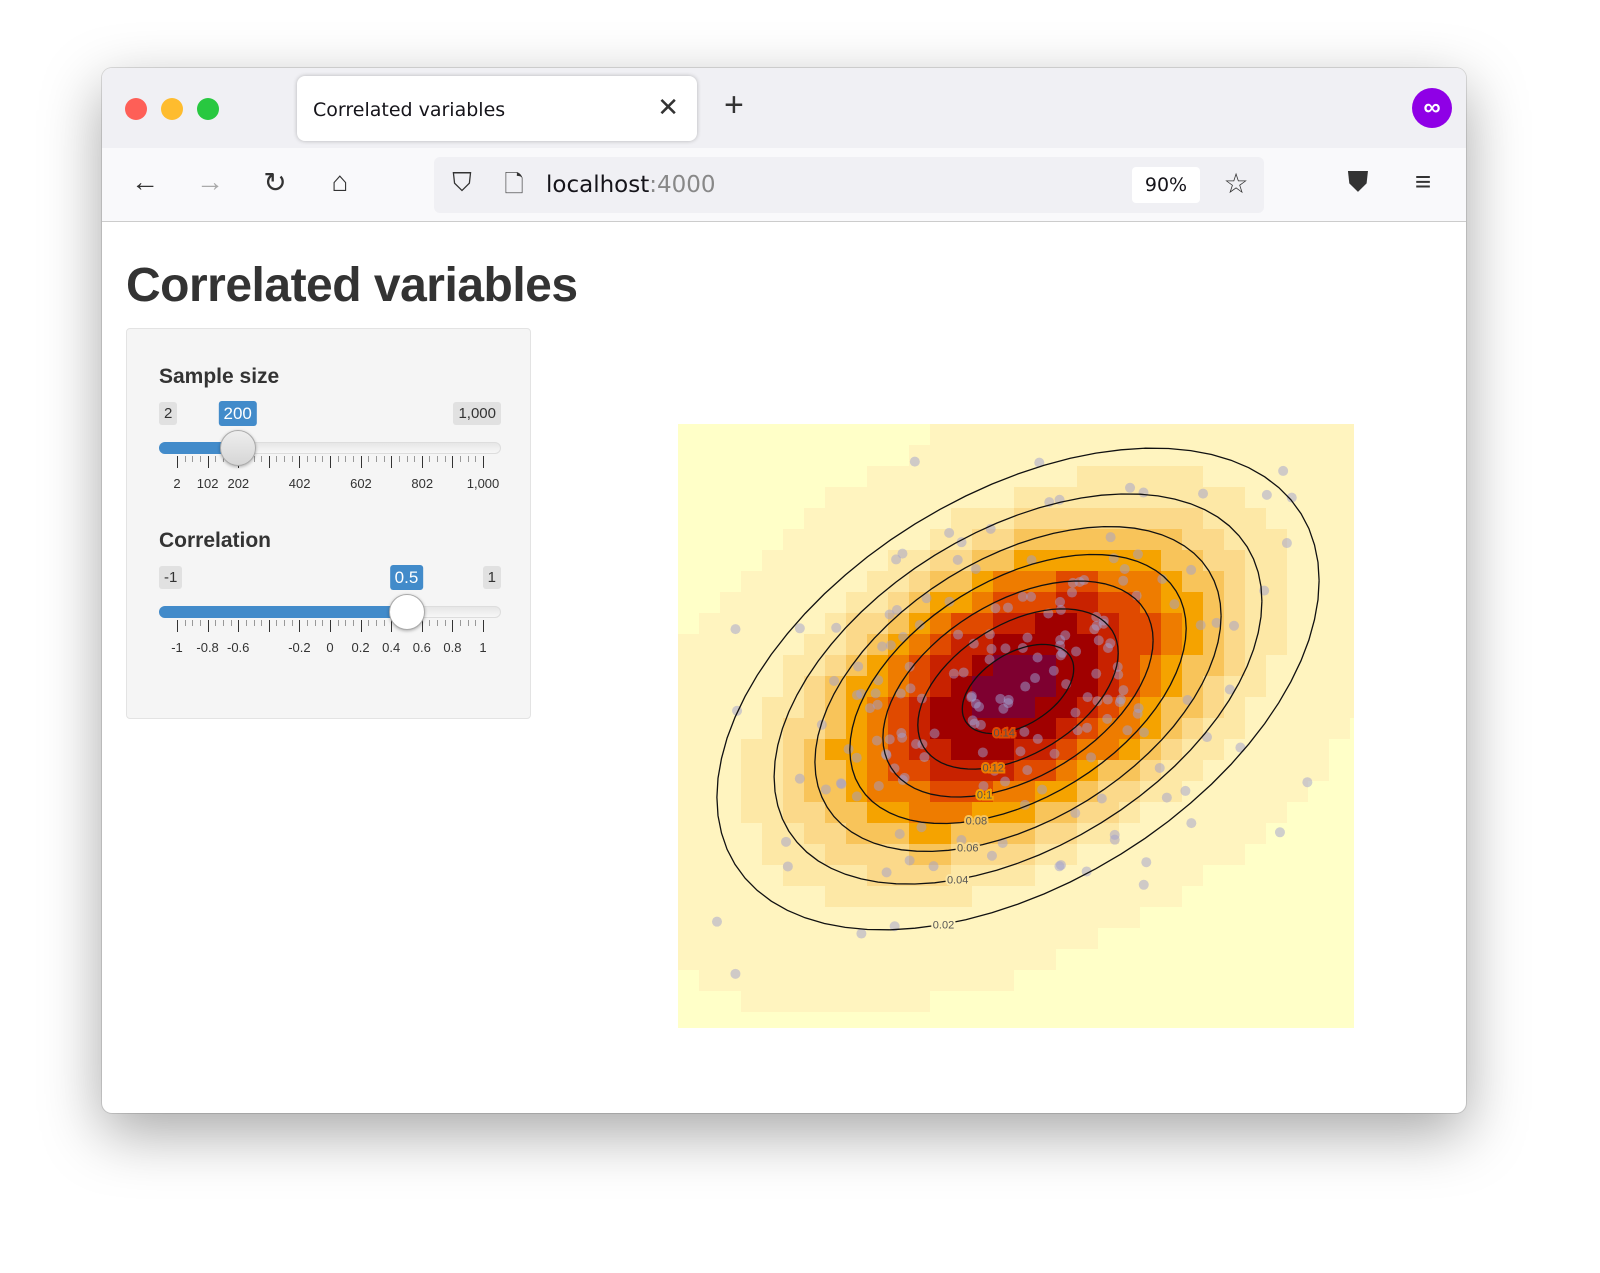 The width and height of the screenshot is (1600, 1273). Describe the element at coordinates (207, 647) in the screenshot. I see `slider-tick-label: -0.8` at that location.